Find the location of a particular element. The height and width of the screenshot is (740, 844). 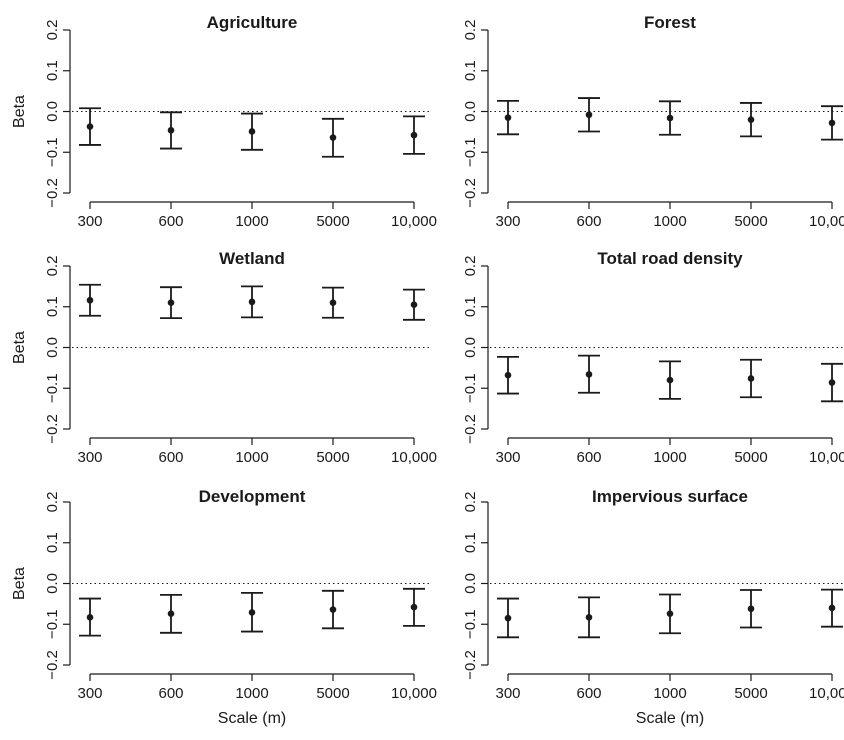

panel-title: Total road density is located at coordinates (670, 258).